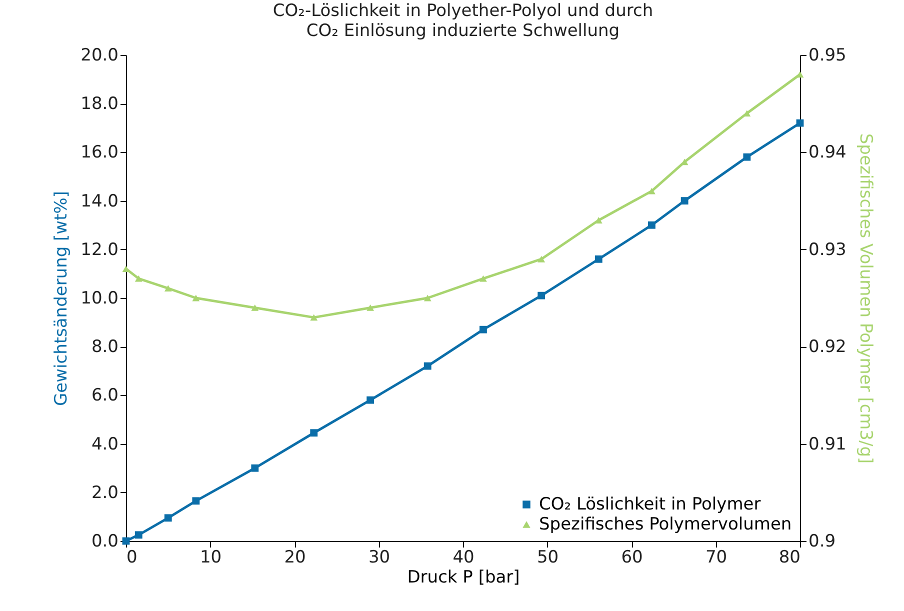 Image resolution: width=904 pixels, height=611 pixels. Describe the element at coordinates (99, 104) in the screenshot. I see `y-tick-label: 18.0` at that location.